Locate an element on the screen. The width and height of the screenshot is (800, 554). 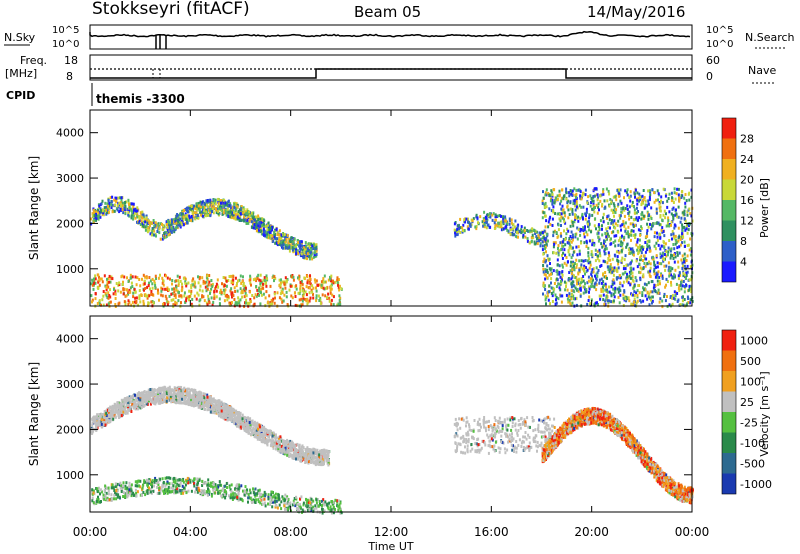
power-cell-1955 is located at coordinates (261, 293).